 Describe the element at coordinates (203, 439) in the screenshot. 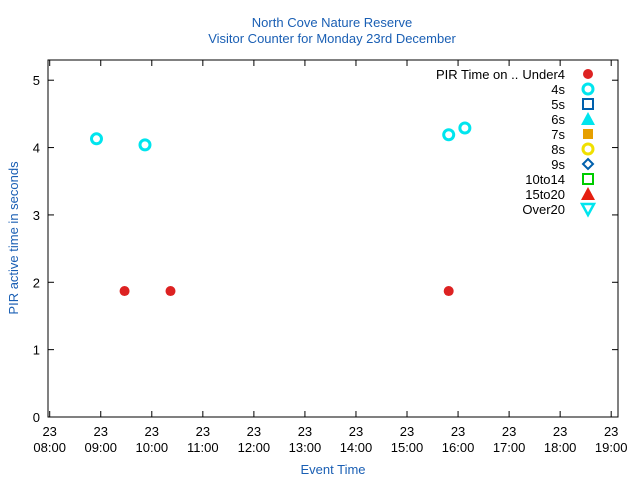

I see `x-tick-label: 23 11:00` at that location.